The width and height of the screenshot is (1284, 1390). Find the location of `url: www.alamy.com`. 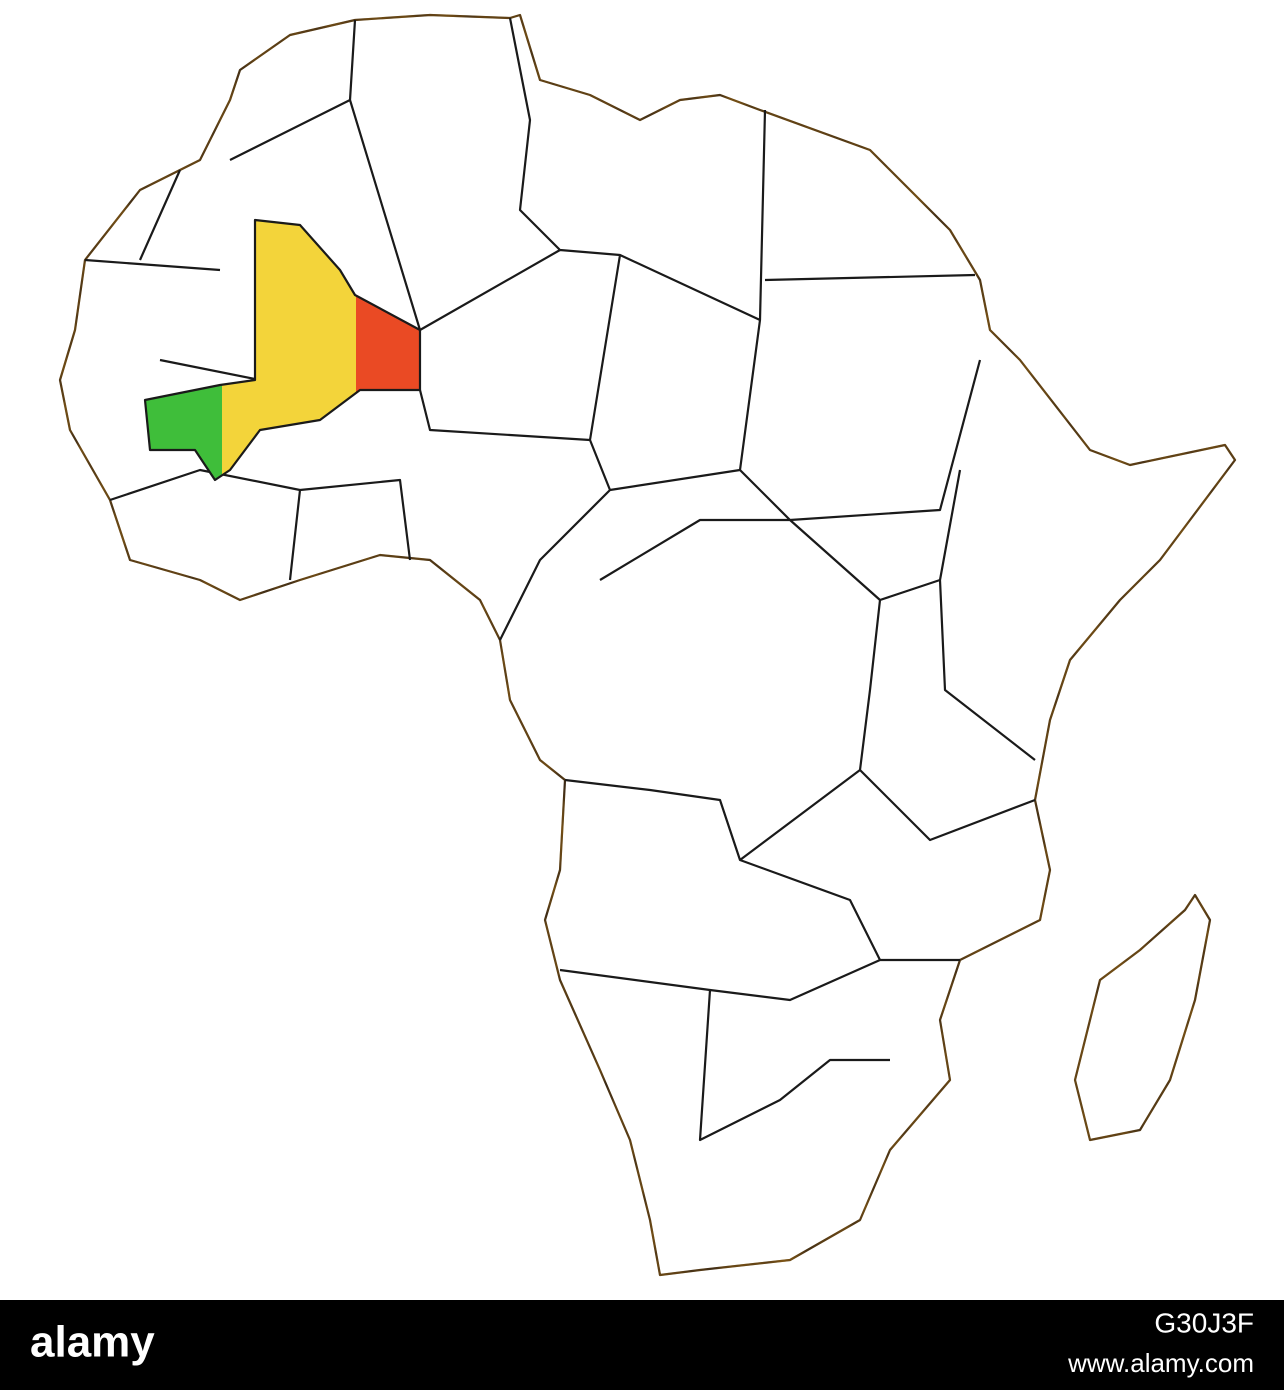

url: www.alamy.com is located at coordinates (1160, 1363).